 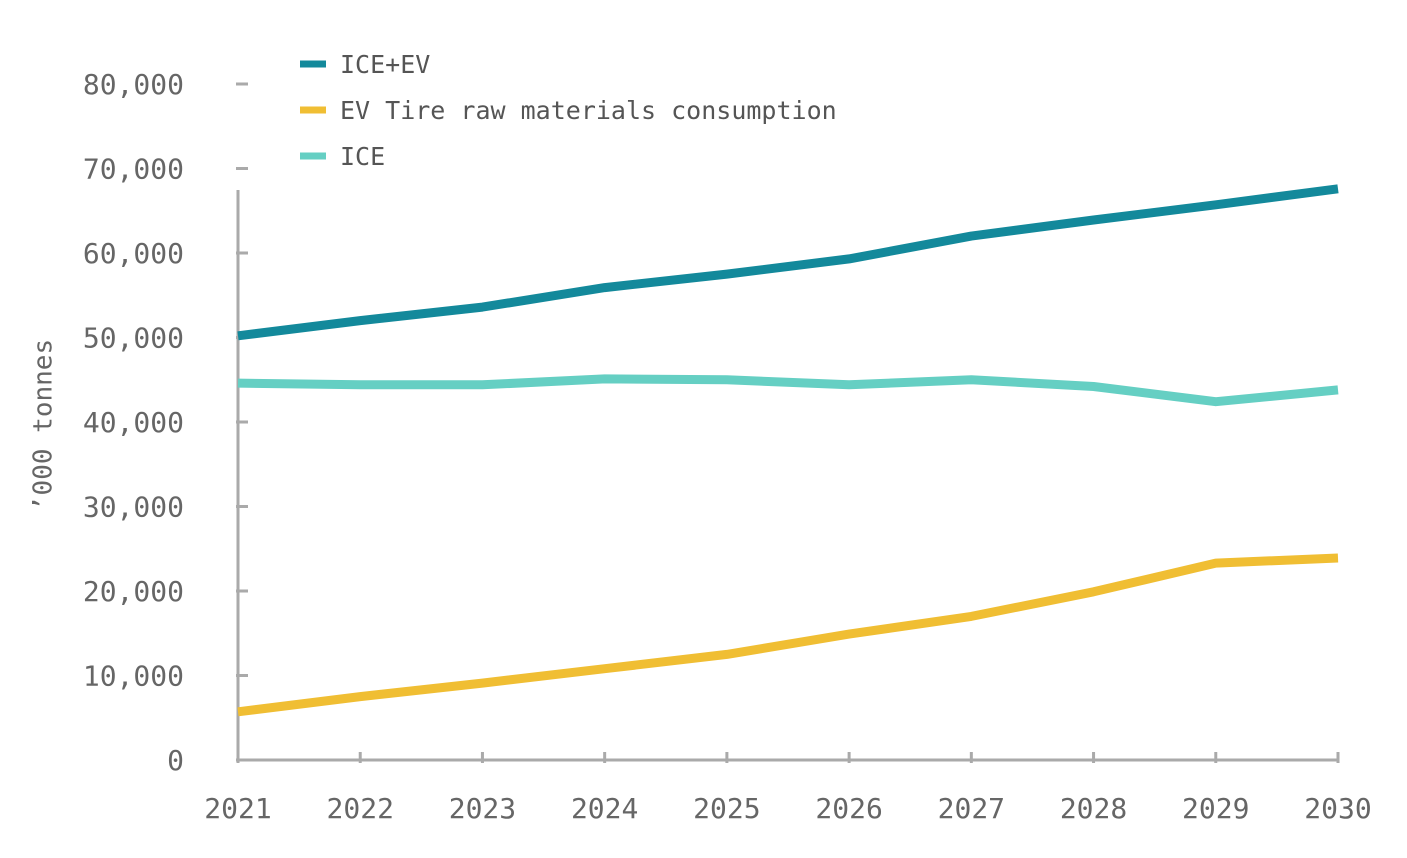 What do you see at coordinates (360, 808) in the screenshot?
I see `x-tick-label: 2022` at bounding box center [360, 808].